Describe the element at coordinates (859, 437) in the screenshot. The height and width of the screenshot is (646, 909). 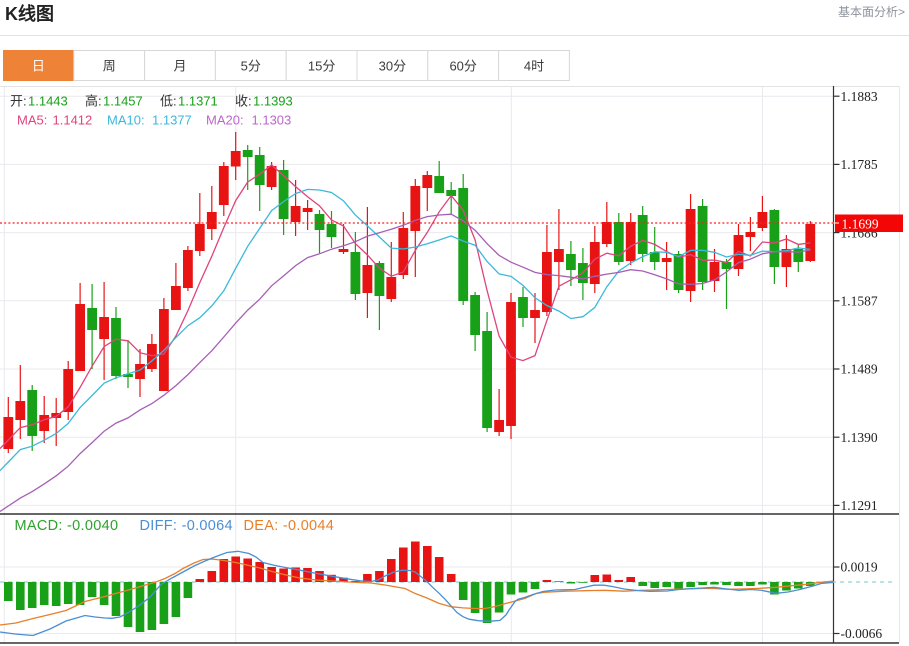
I see `svg-text: 1.1390` at that location.